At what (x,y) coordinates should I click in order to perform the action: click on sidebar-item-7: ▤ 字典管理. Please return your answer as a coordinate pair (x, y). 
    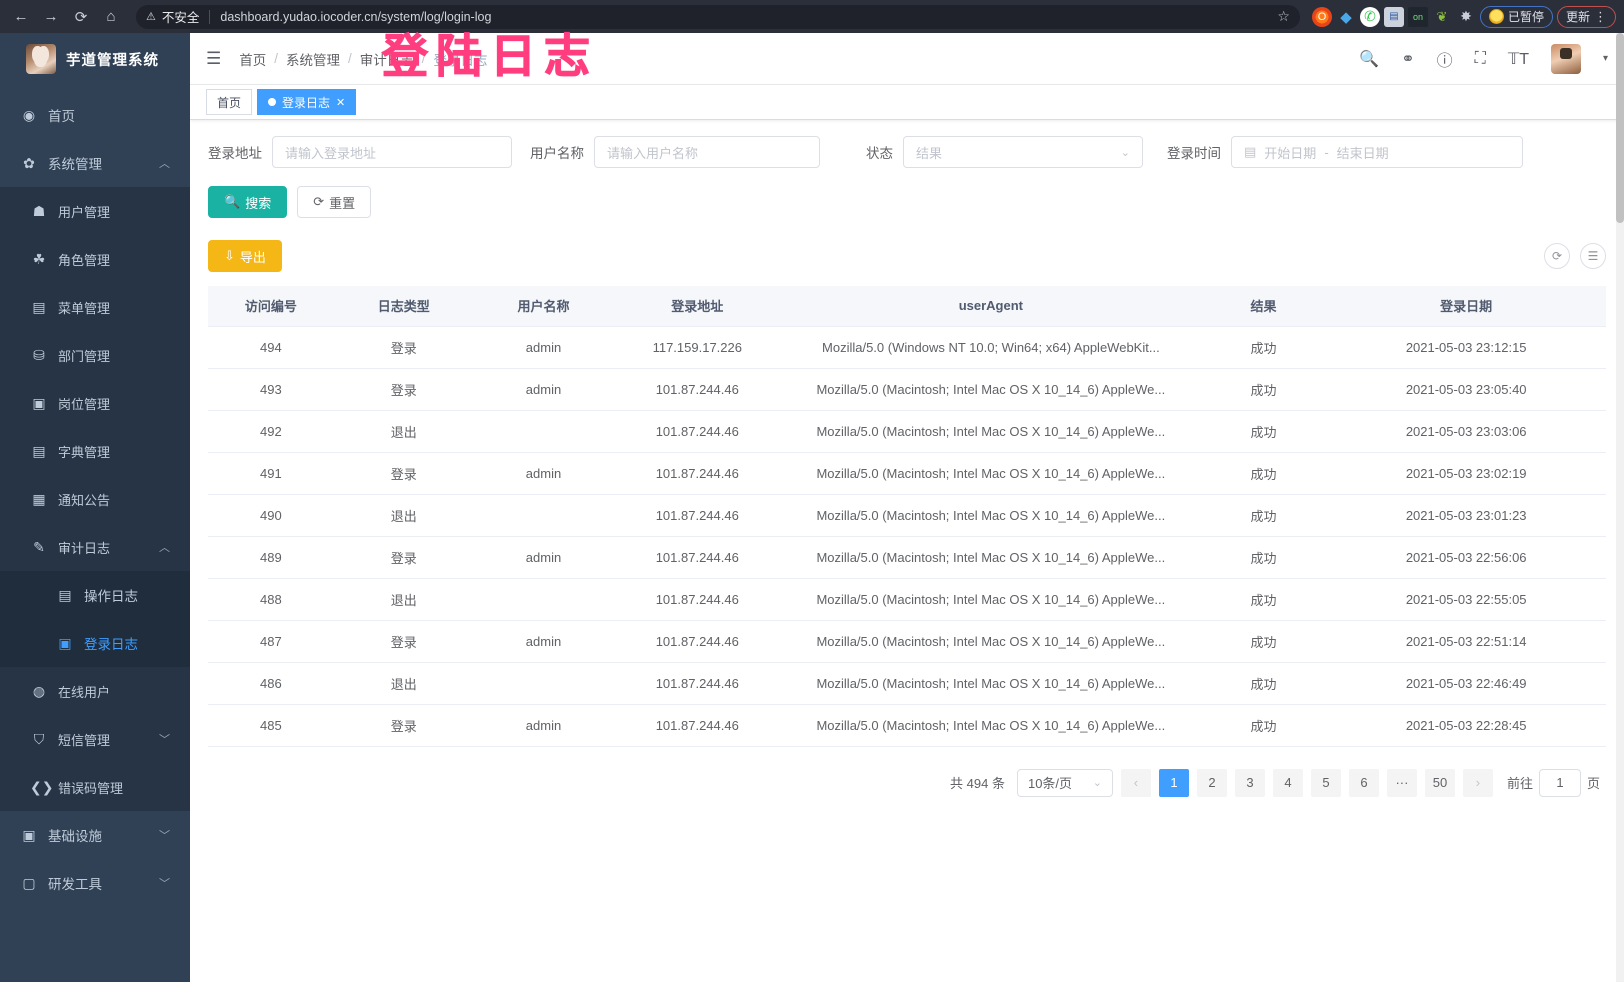
    Looking at the image, I should click on (95, 451).